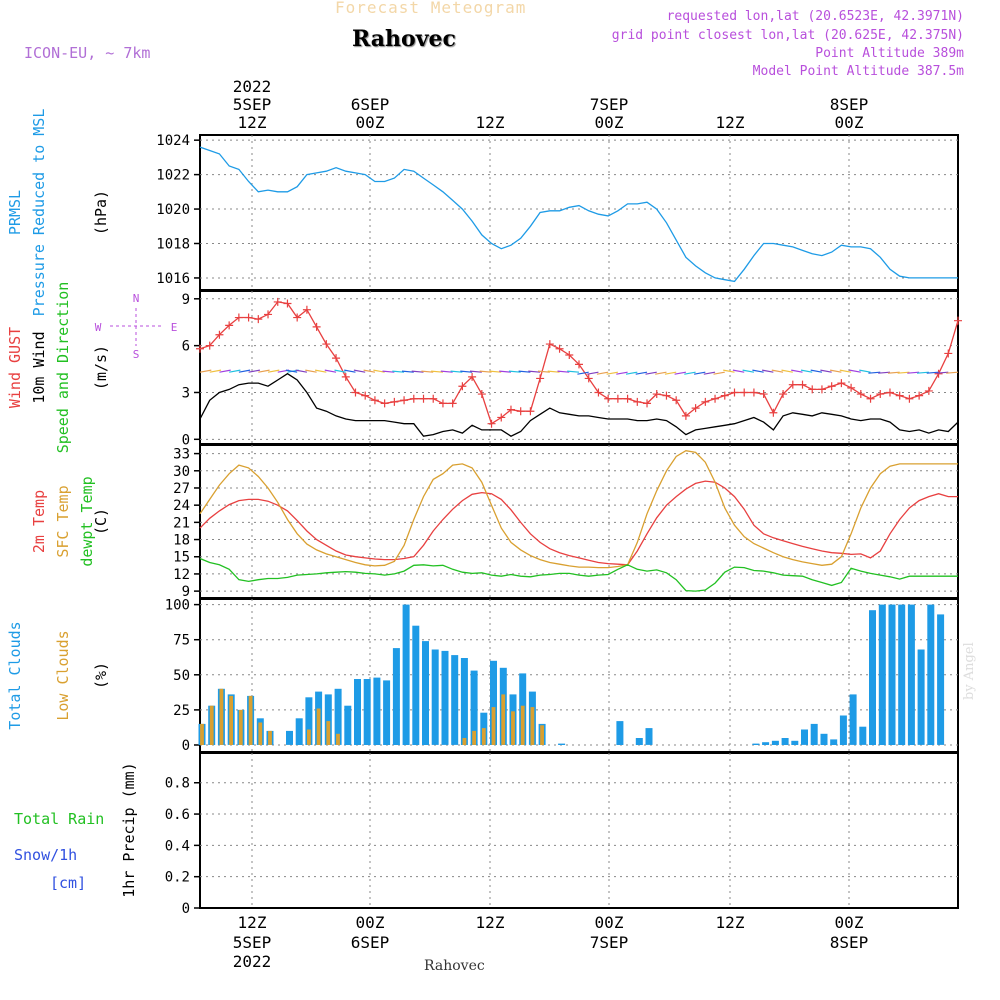  Describe the element at coordinates (181, 558) in the screenshot. I see `ytick-label-2-2: 15` at that location.